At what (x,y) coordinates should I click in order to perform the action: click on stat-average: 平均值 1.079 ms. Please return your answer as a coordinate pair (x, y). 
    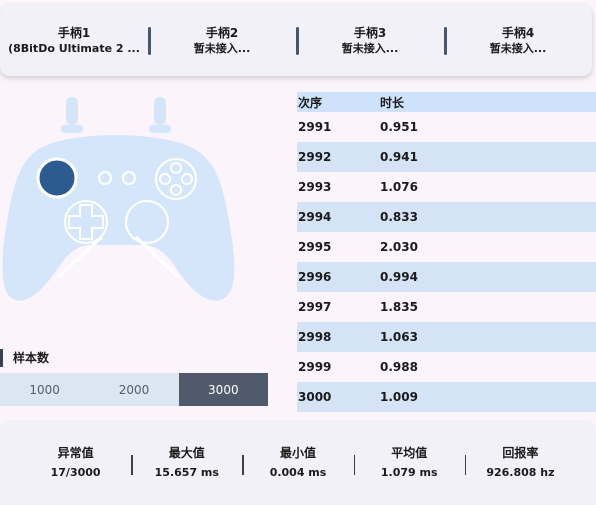
    Looking at the image, I should click on (409, 462).